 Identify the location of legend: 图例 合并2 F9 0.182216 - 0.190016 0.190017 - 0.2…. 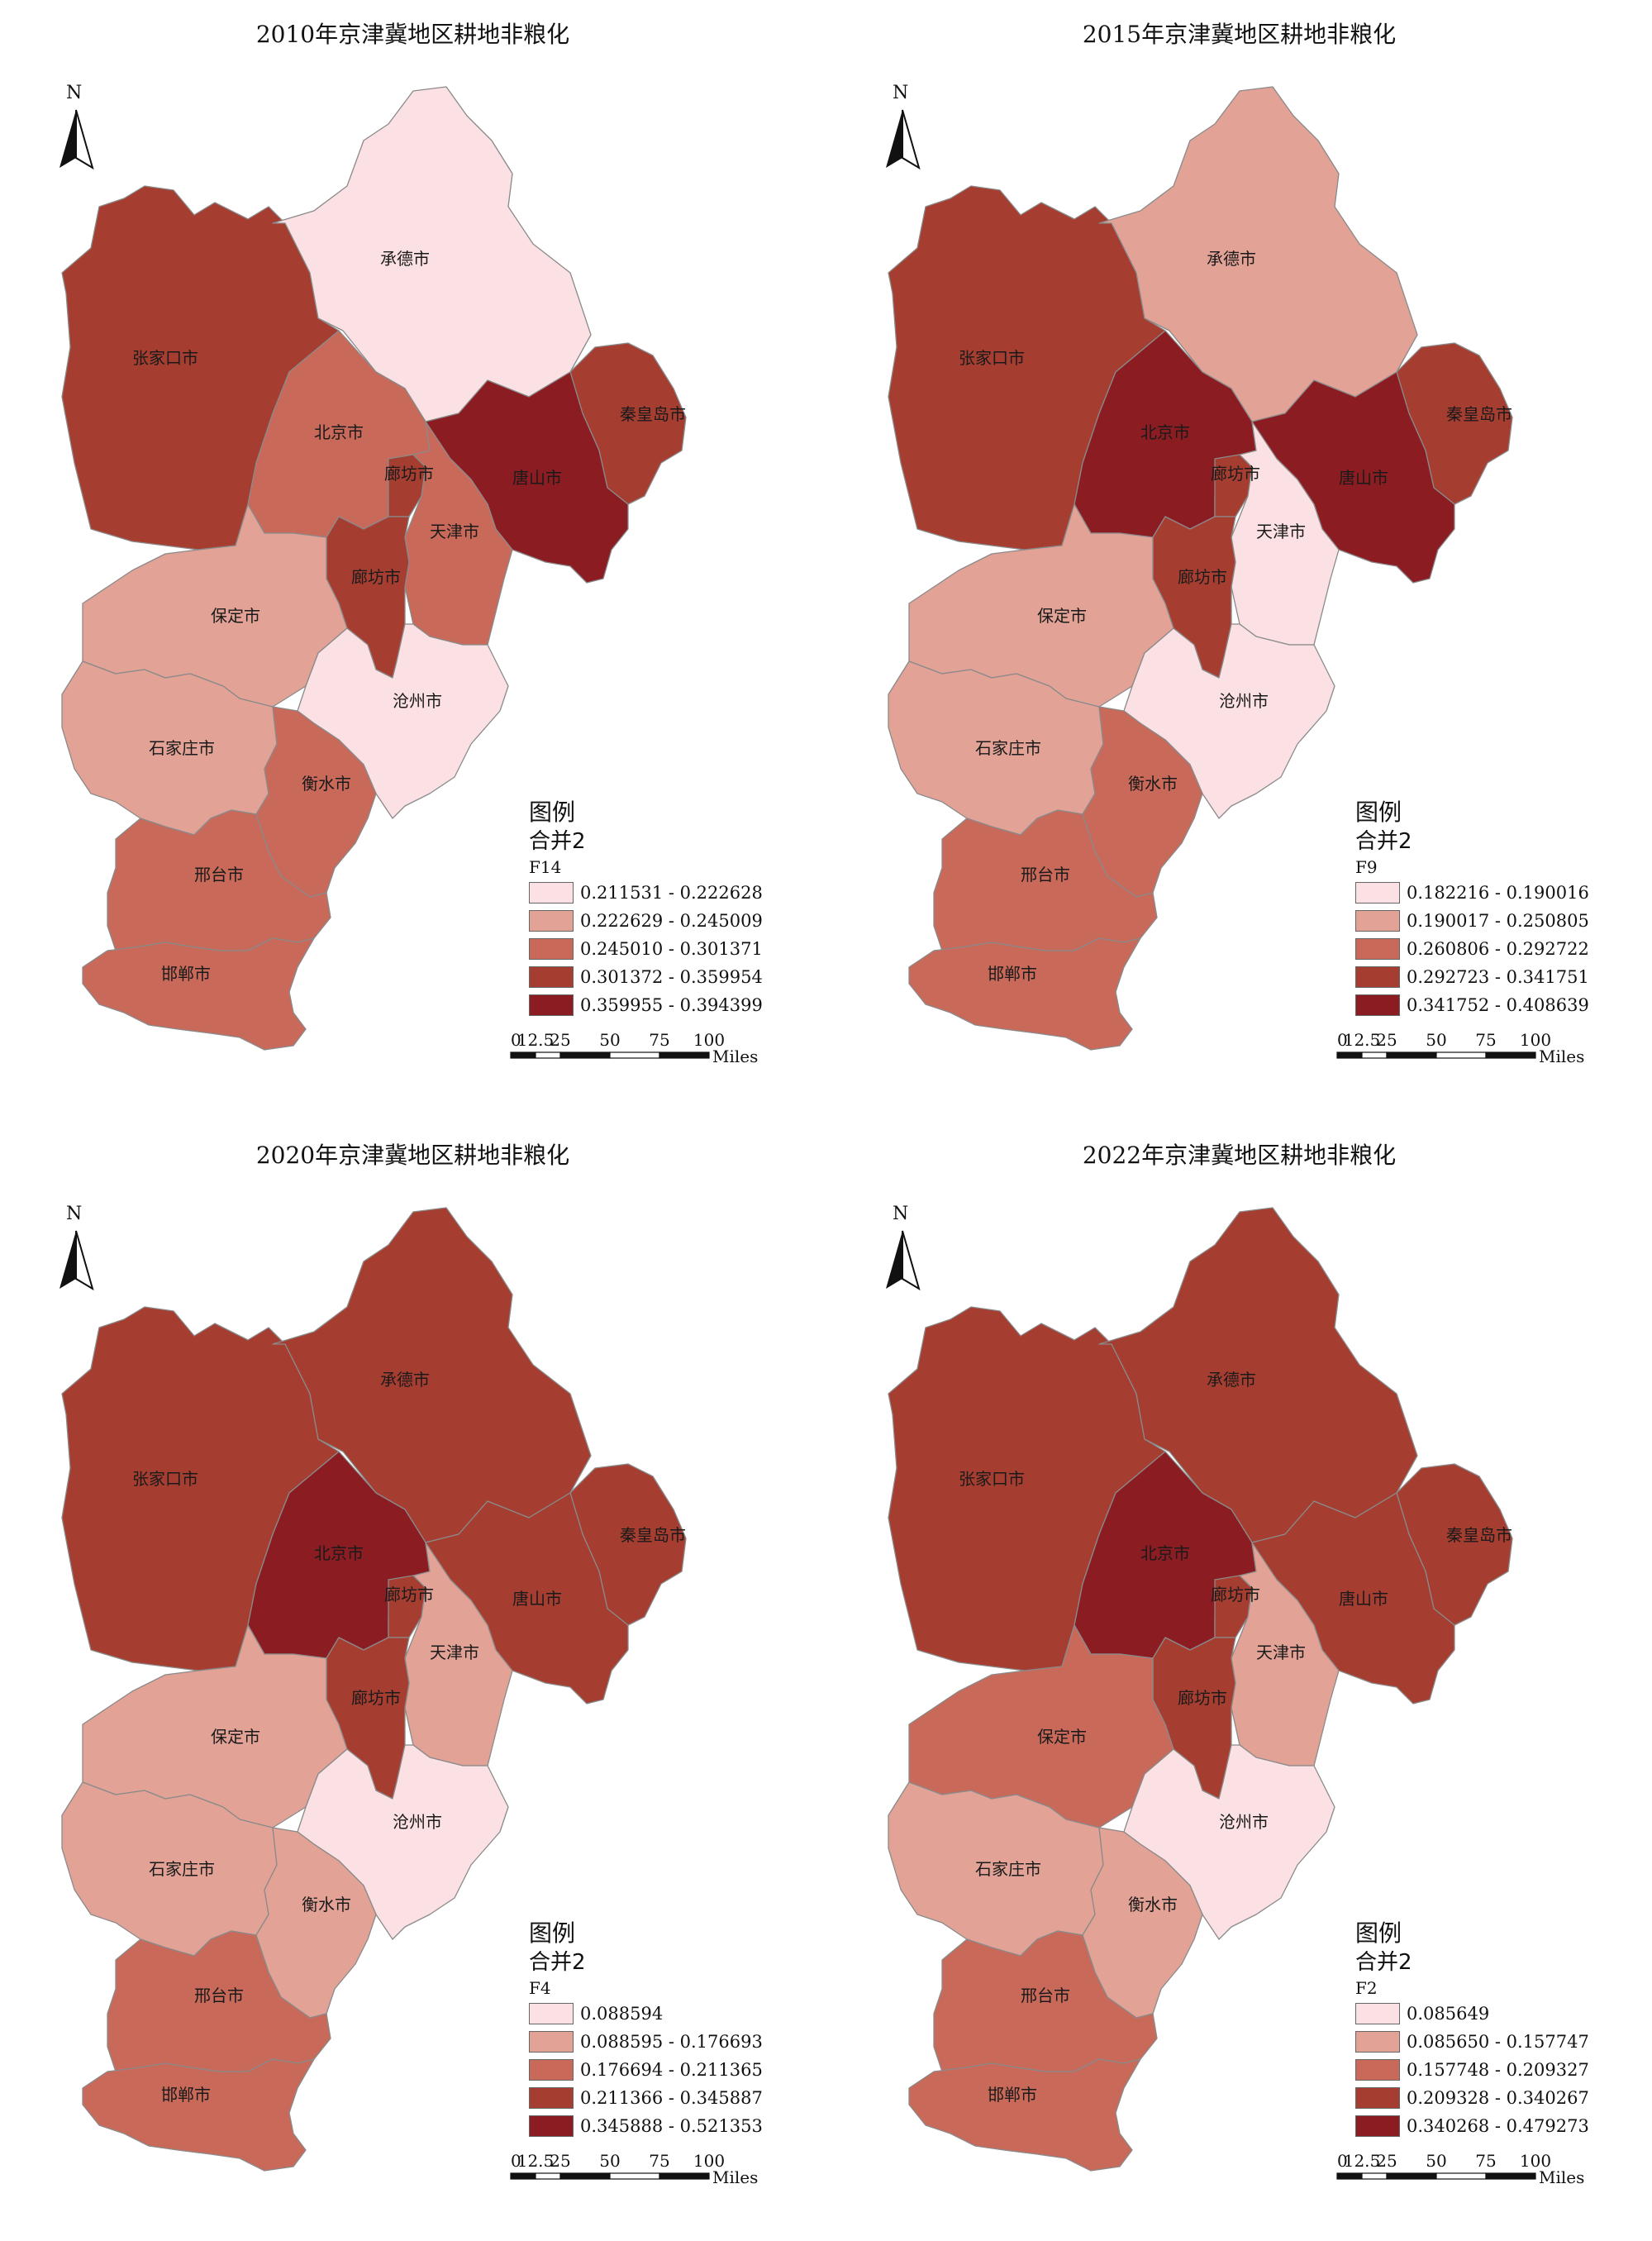
(1491, 909).